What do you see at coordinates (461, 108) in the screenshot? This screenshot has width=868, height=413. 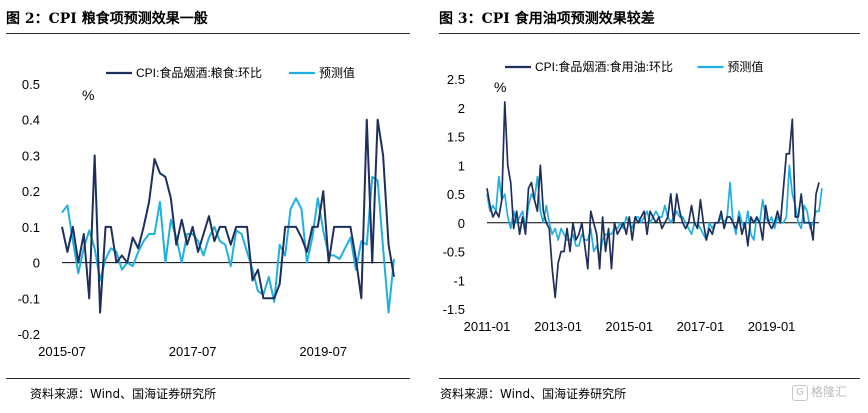 I see `chart-2-ytick-label: 2` at bounding box center [461, 108].